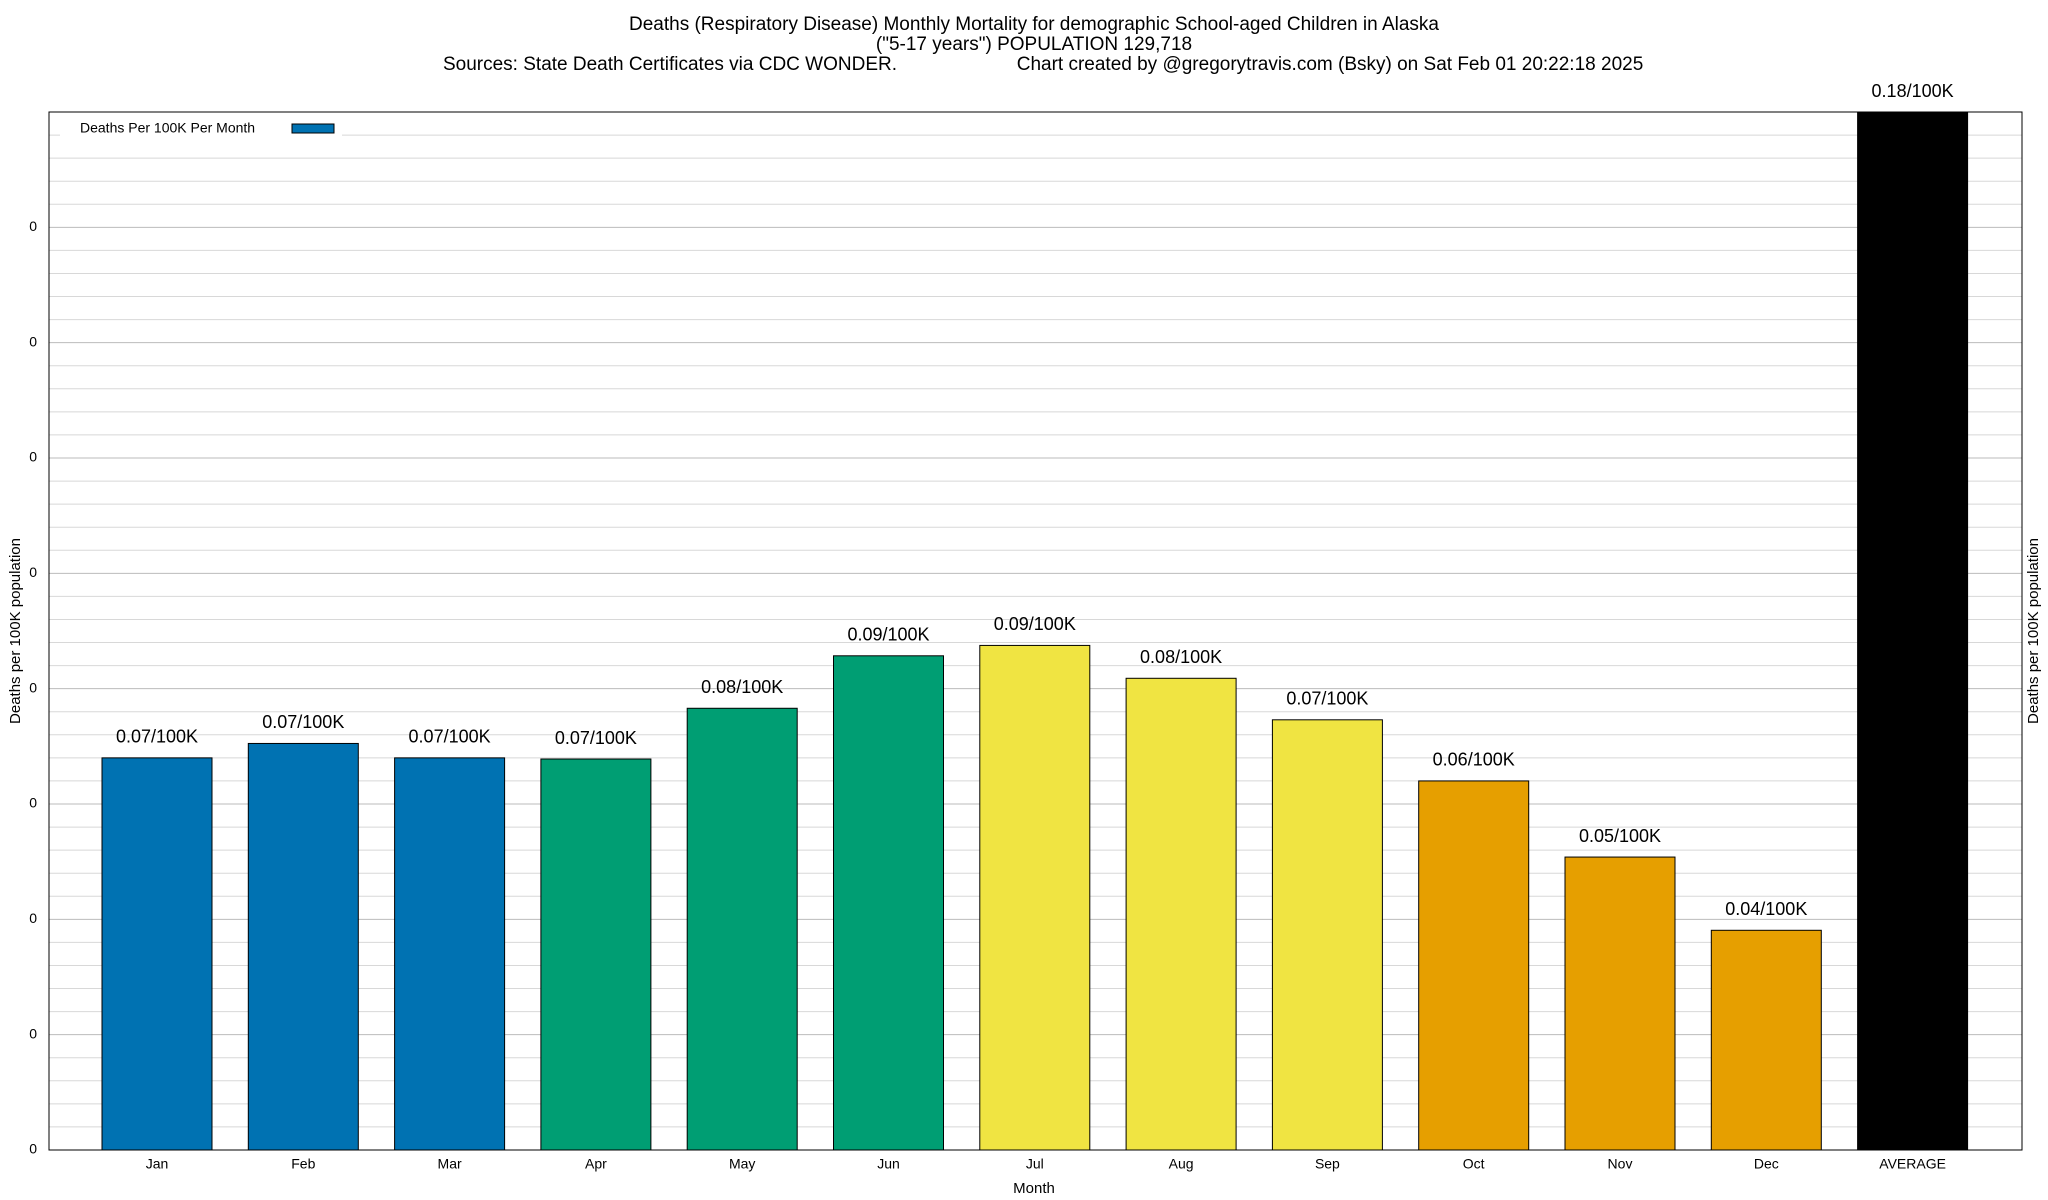 This screenshot has height=1200, width=2048. What do you see at coordinates (1035, 1164) in the screenshot?
I see `x-tick-label: Jul` at bounding box center [1035, 1164].